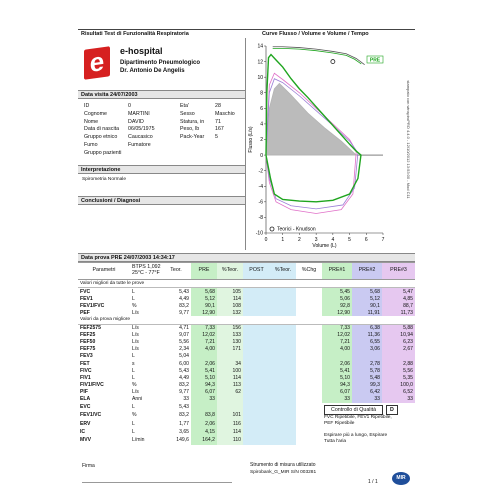 Image resolution: width=500 pixels, height=500 pixels. What do you see at coordinates (333, 61) in the screenshot?
I see `predicted-marker` at bounding box center [333, 61].